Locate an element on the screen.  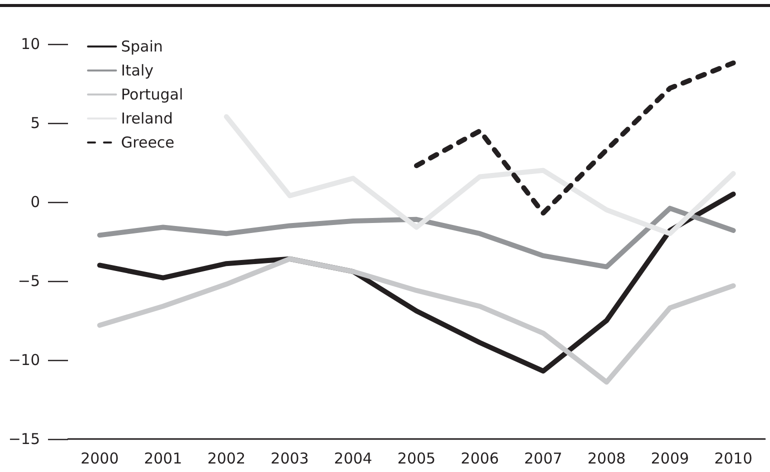
x-tick-label: 2007 is located at coordinates (543, 459).